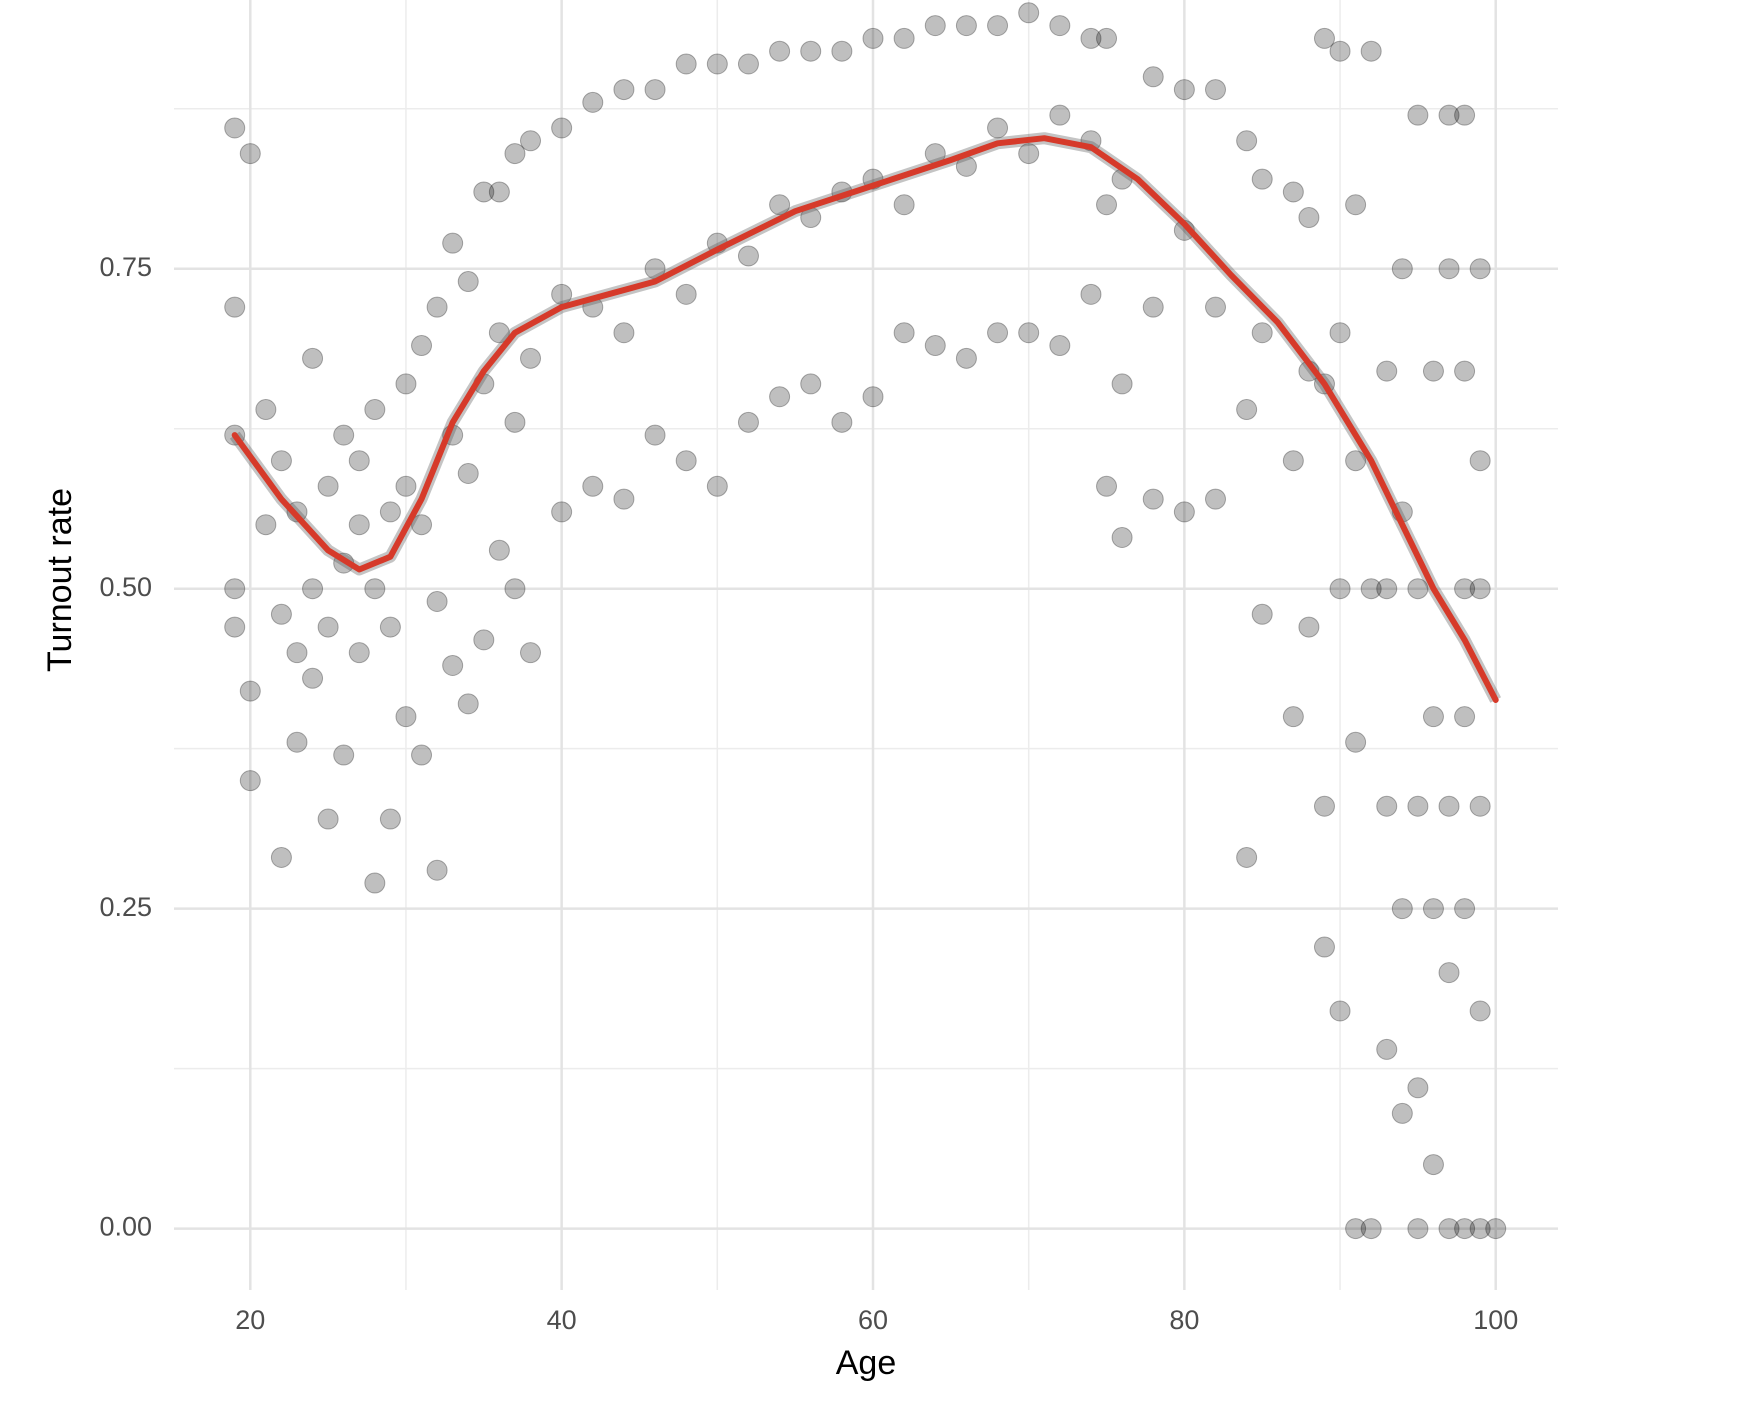  What do you see at coordinates (562, 1320) in the screenshot?
I see `x-tick-label: 40` at bounding box center [562, 1320].